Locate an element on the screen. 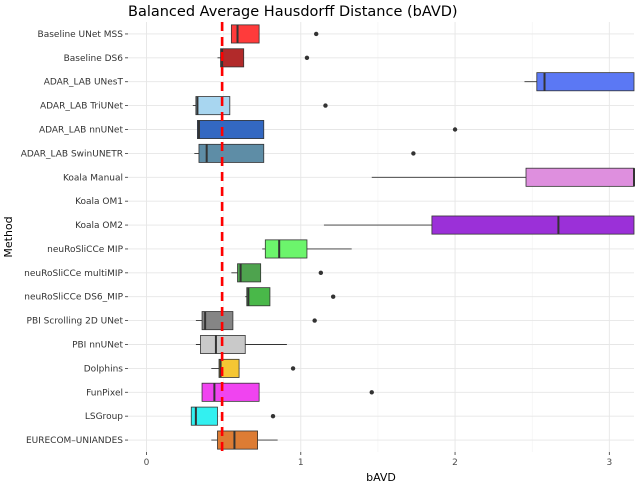 The height and width of the screenshot is (489, 640). x-tick-label: 3 is located at coordinates (609, 463).